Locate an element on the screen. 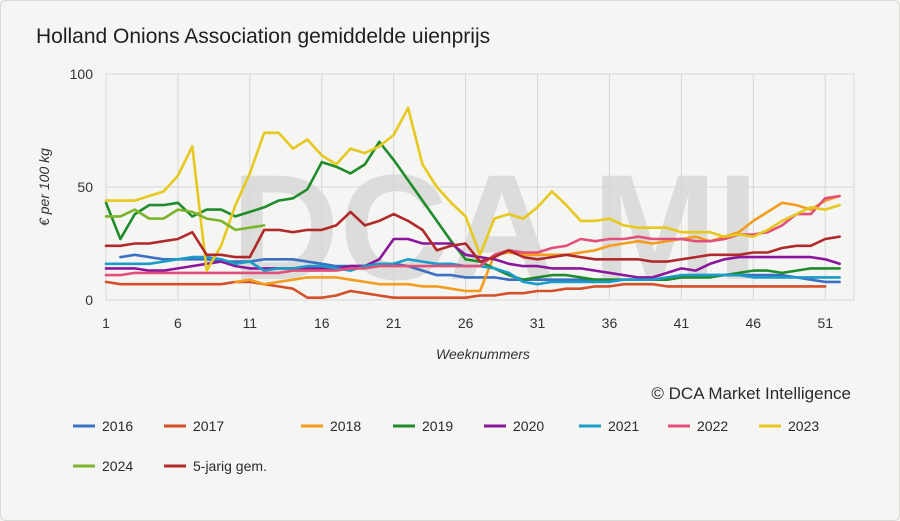 This screenshot has height=521, width=900. series-line-2022 is located at coordinates (472, 235).